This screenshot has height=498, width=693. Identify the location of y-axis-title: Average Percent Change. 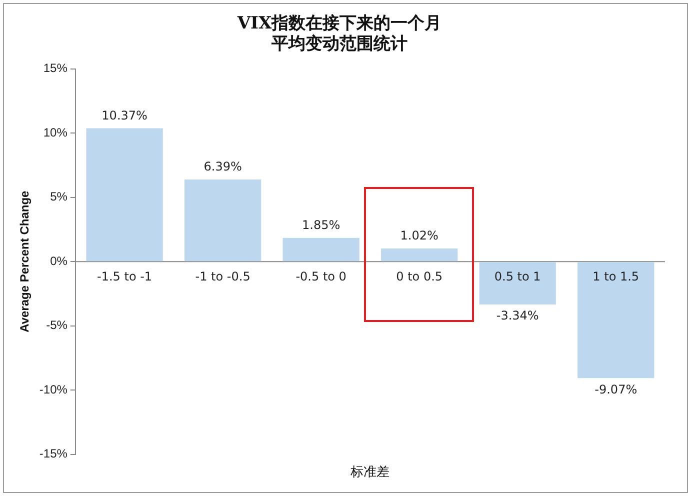
(25, 261).